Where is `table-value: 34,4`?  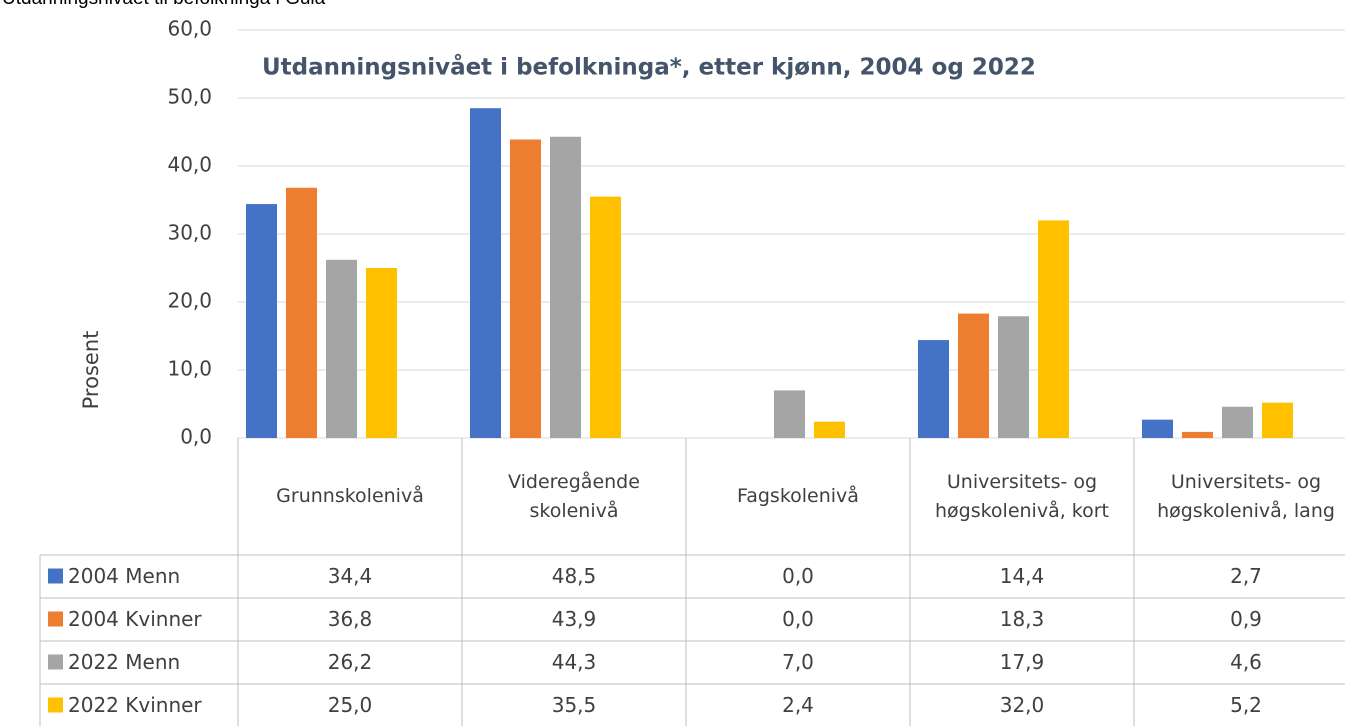 table-value: 34,4 is located at coordinates (350, 576).